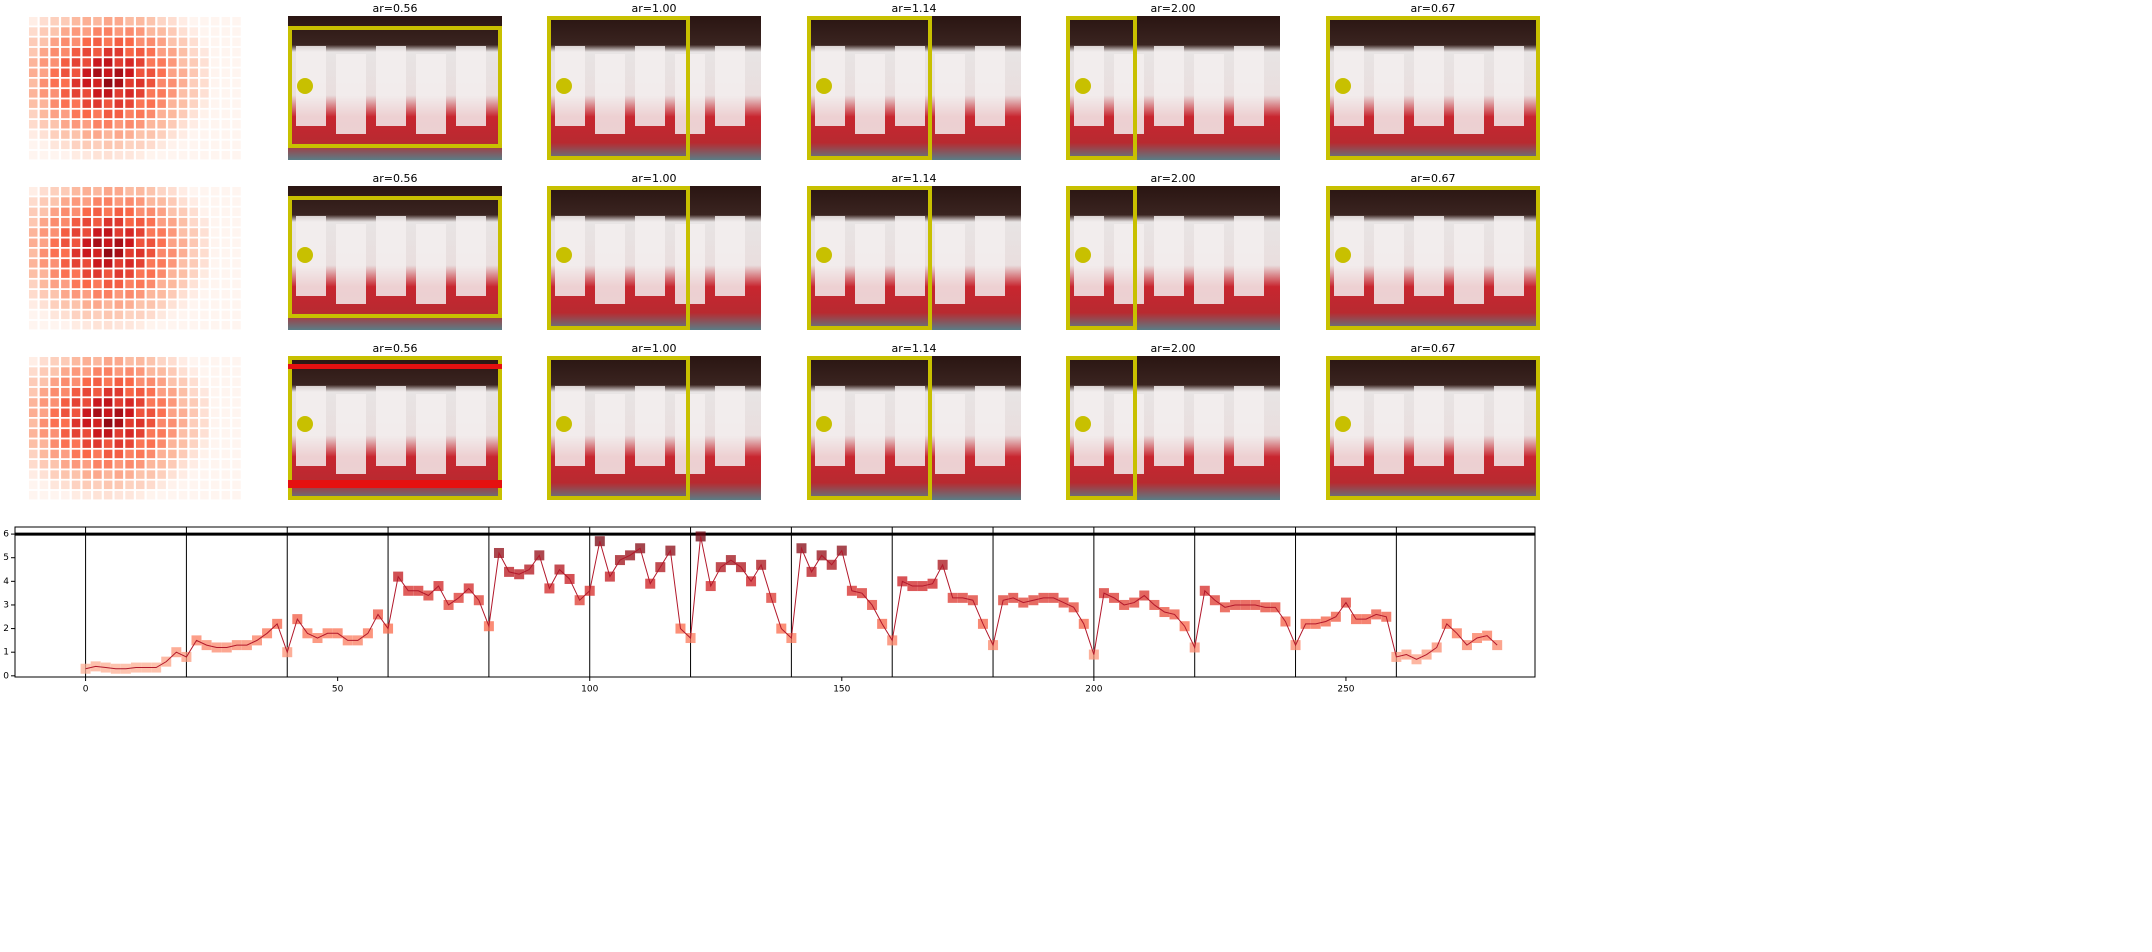 The width and height of the screenshot is (2152, 952). Describe the element at coordinates (6, 582) in the screenshot. I see `y-tick-label: 4` at that location.